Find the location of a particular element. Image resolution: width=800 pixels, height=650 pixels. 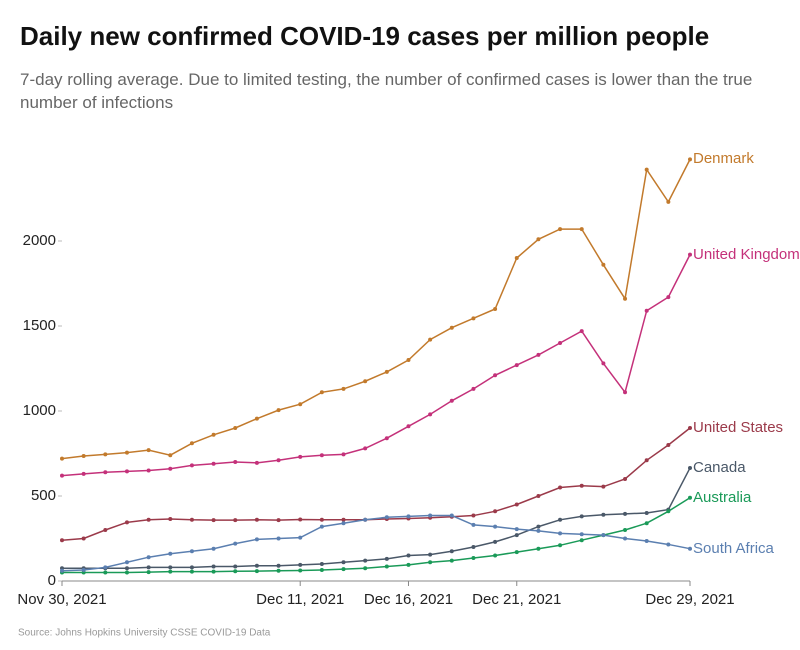

series-label-box: Canada is located at coordinates (719, 467).